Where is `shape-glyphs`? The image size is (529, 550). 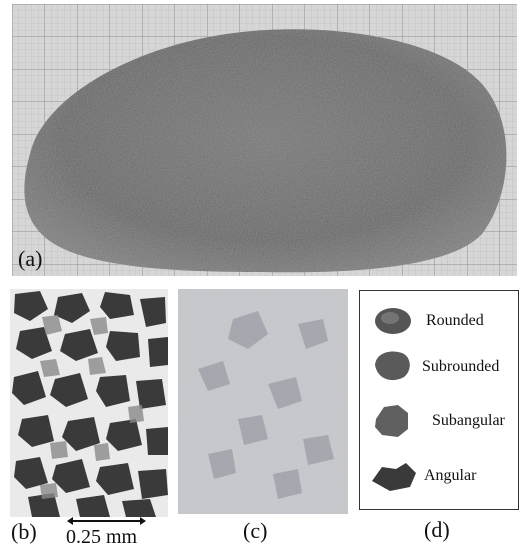 shape-glyphs is located at coordinates (394, 399).